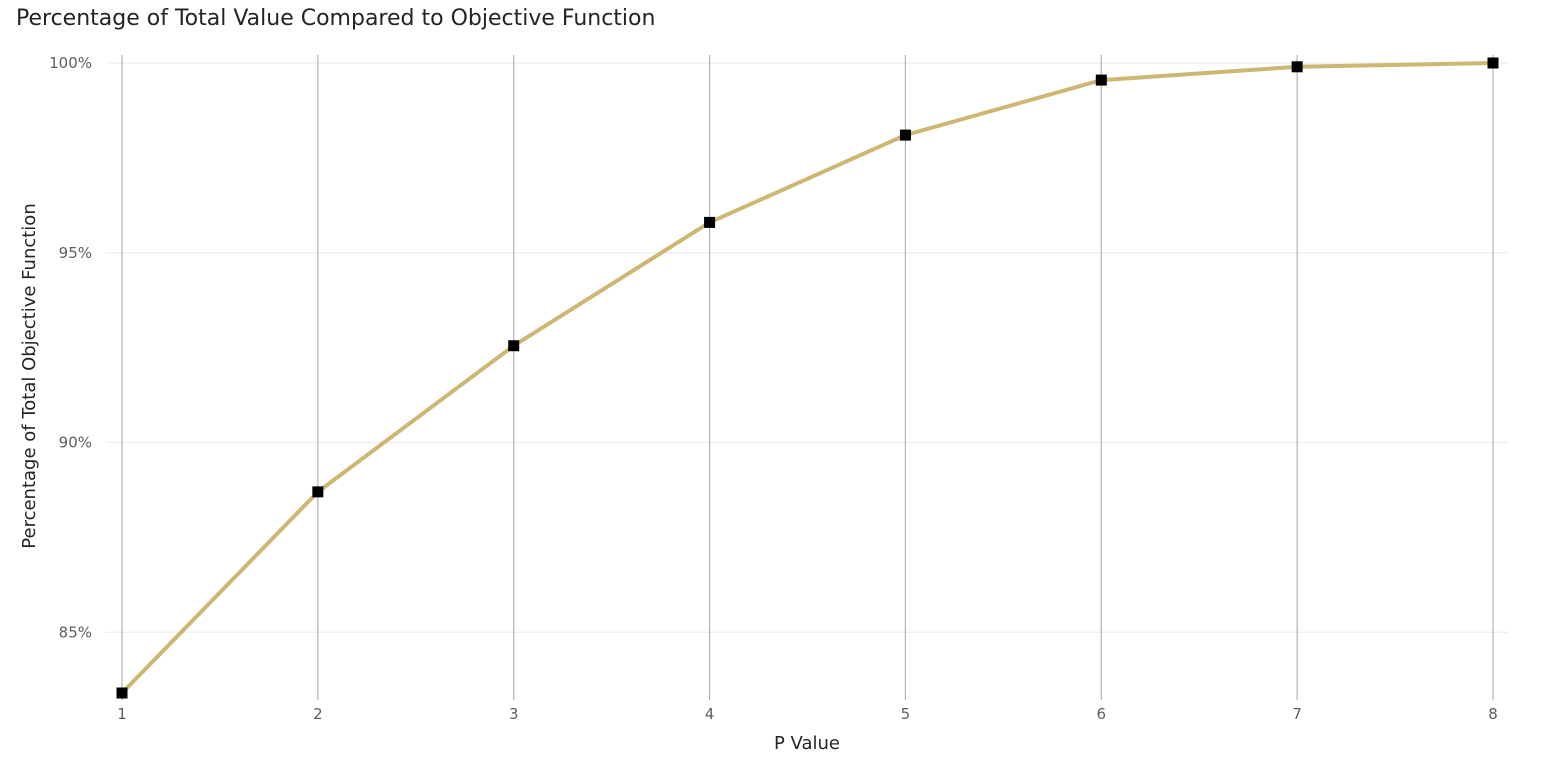 The width and height of the screenshot is (1549, 781). What do you see at coordinates (75, 253) in the screenshot?
I see `y-tick-label: 95%` at bounding box center [75, 253].